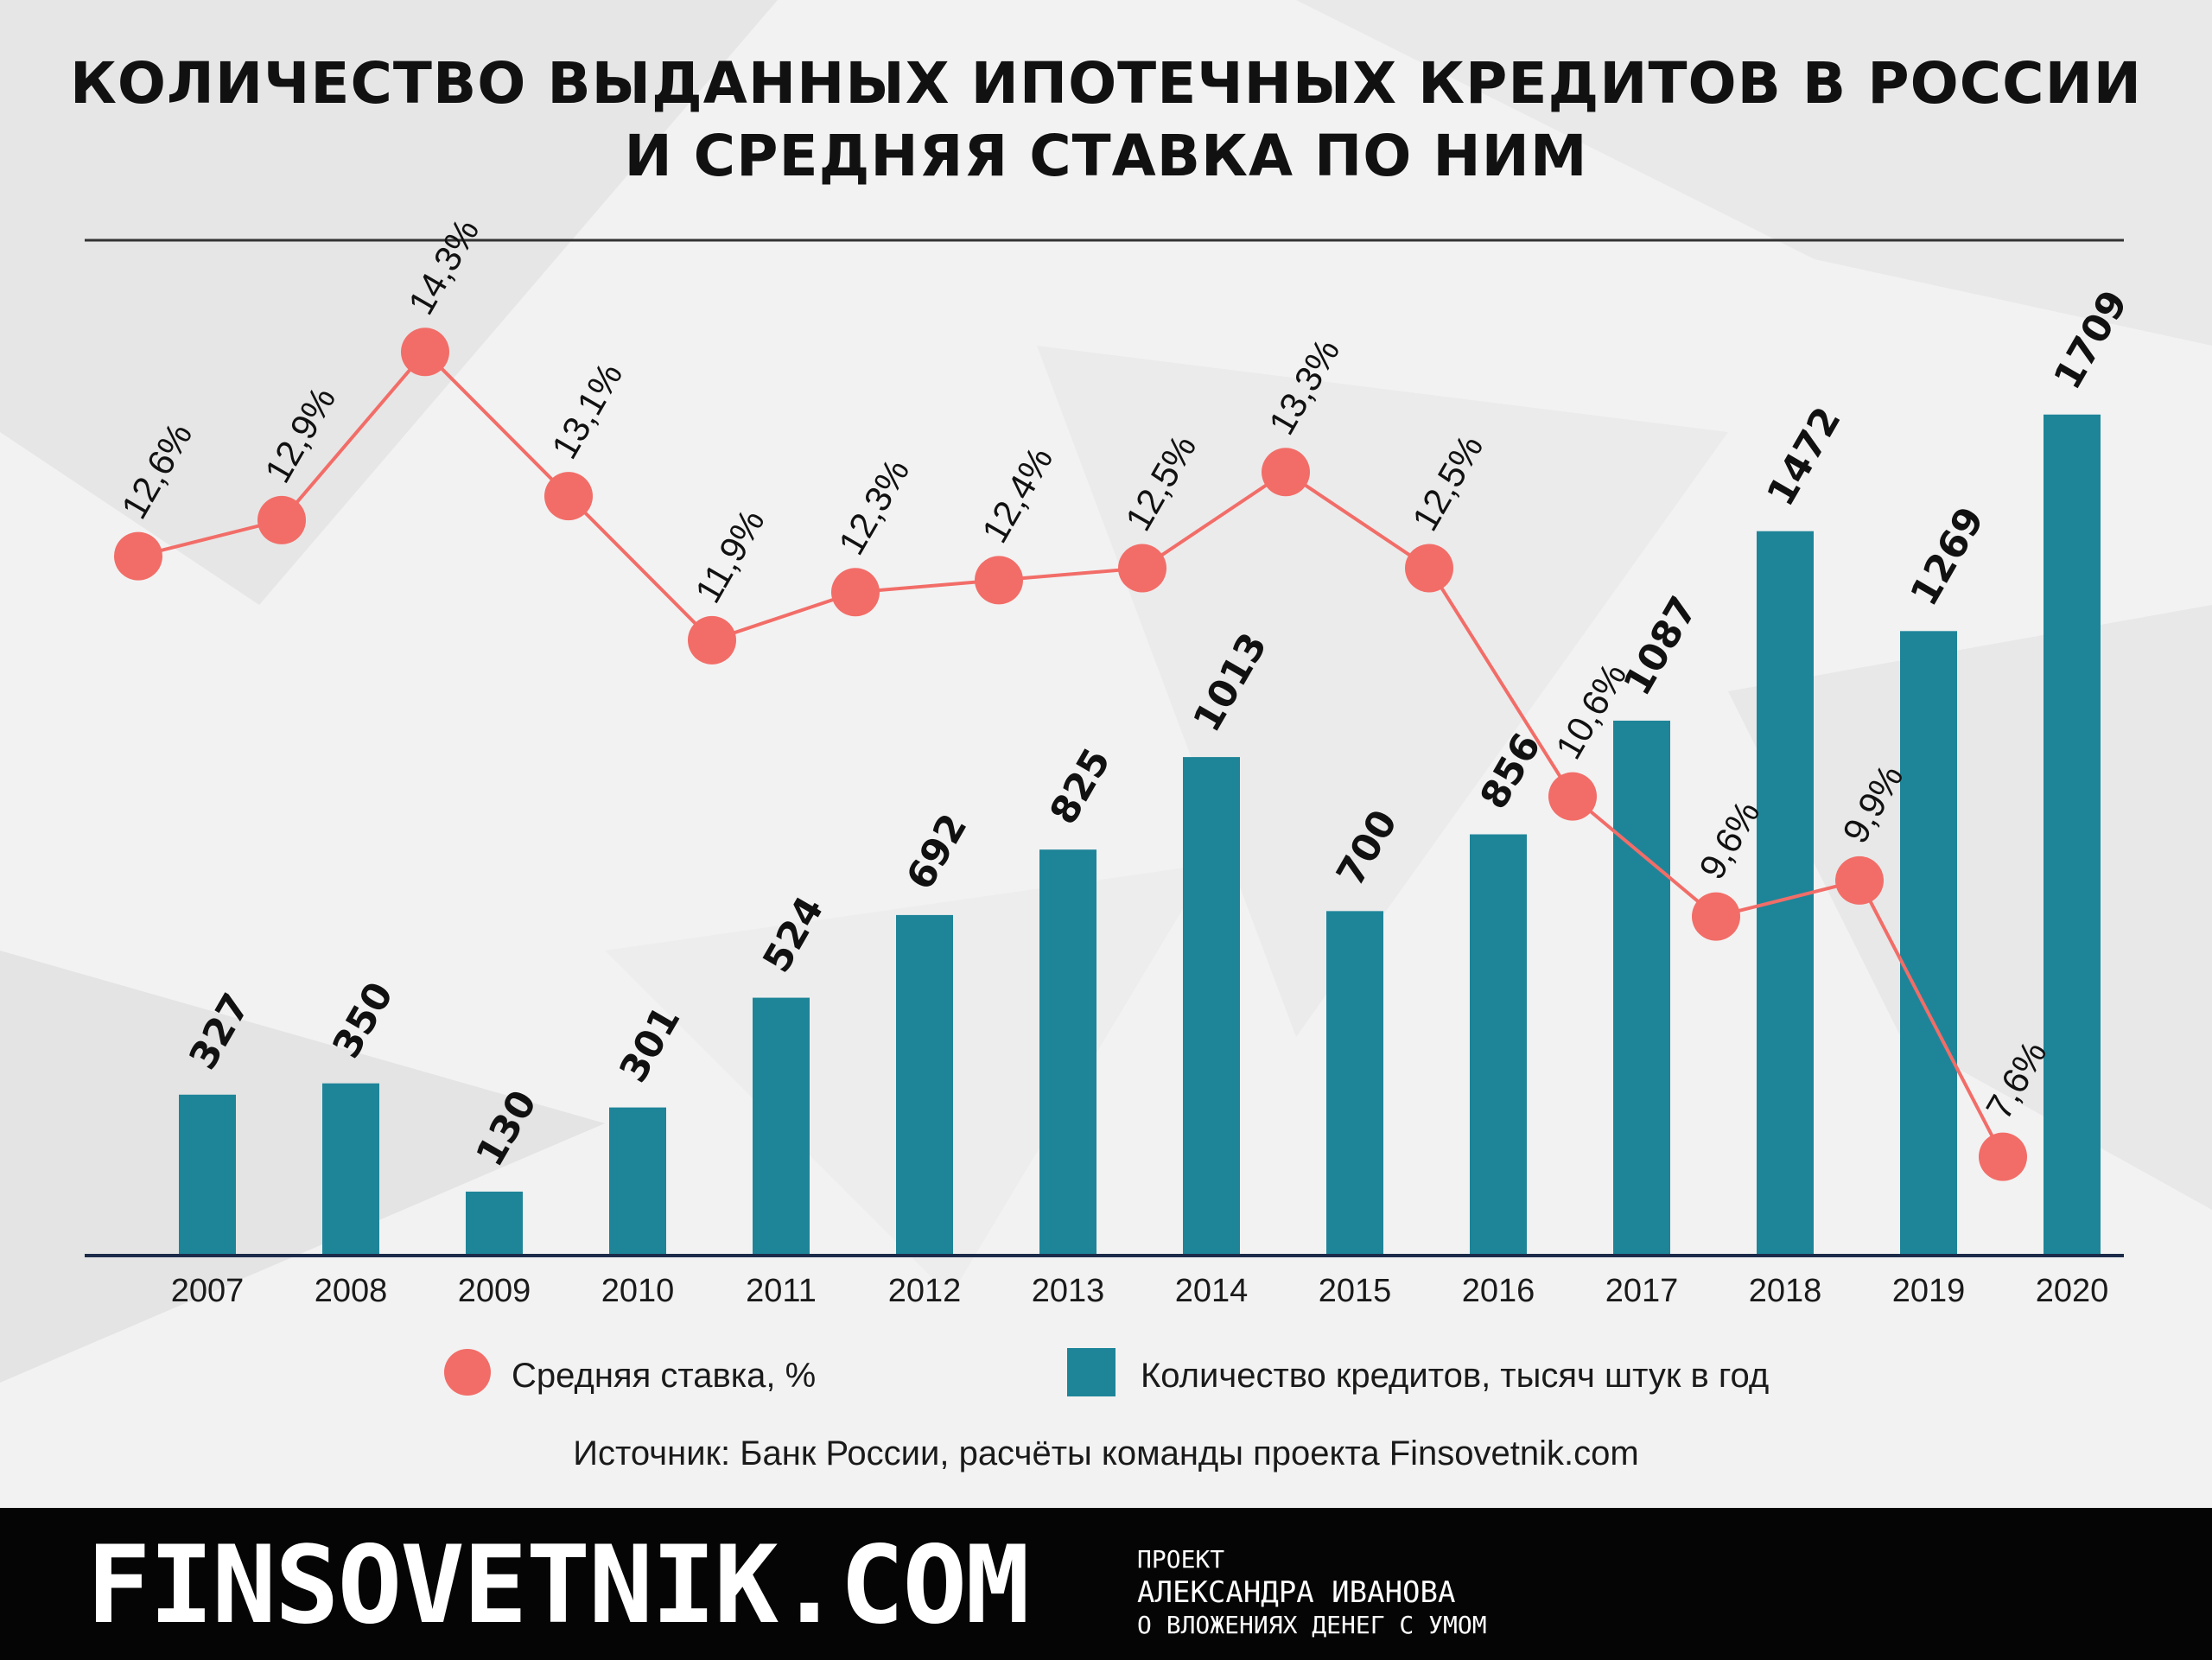 The width and height of the screenshot is (2212, 1660). I want to click on bar-value-label-2008: 350, so click(363, 1020).